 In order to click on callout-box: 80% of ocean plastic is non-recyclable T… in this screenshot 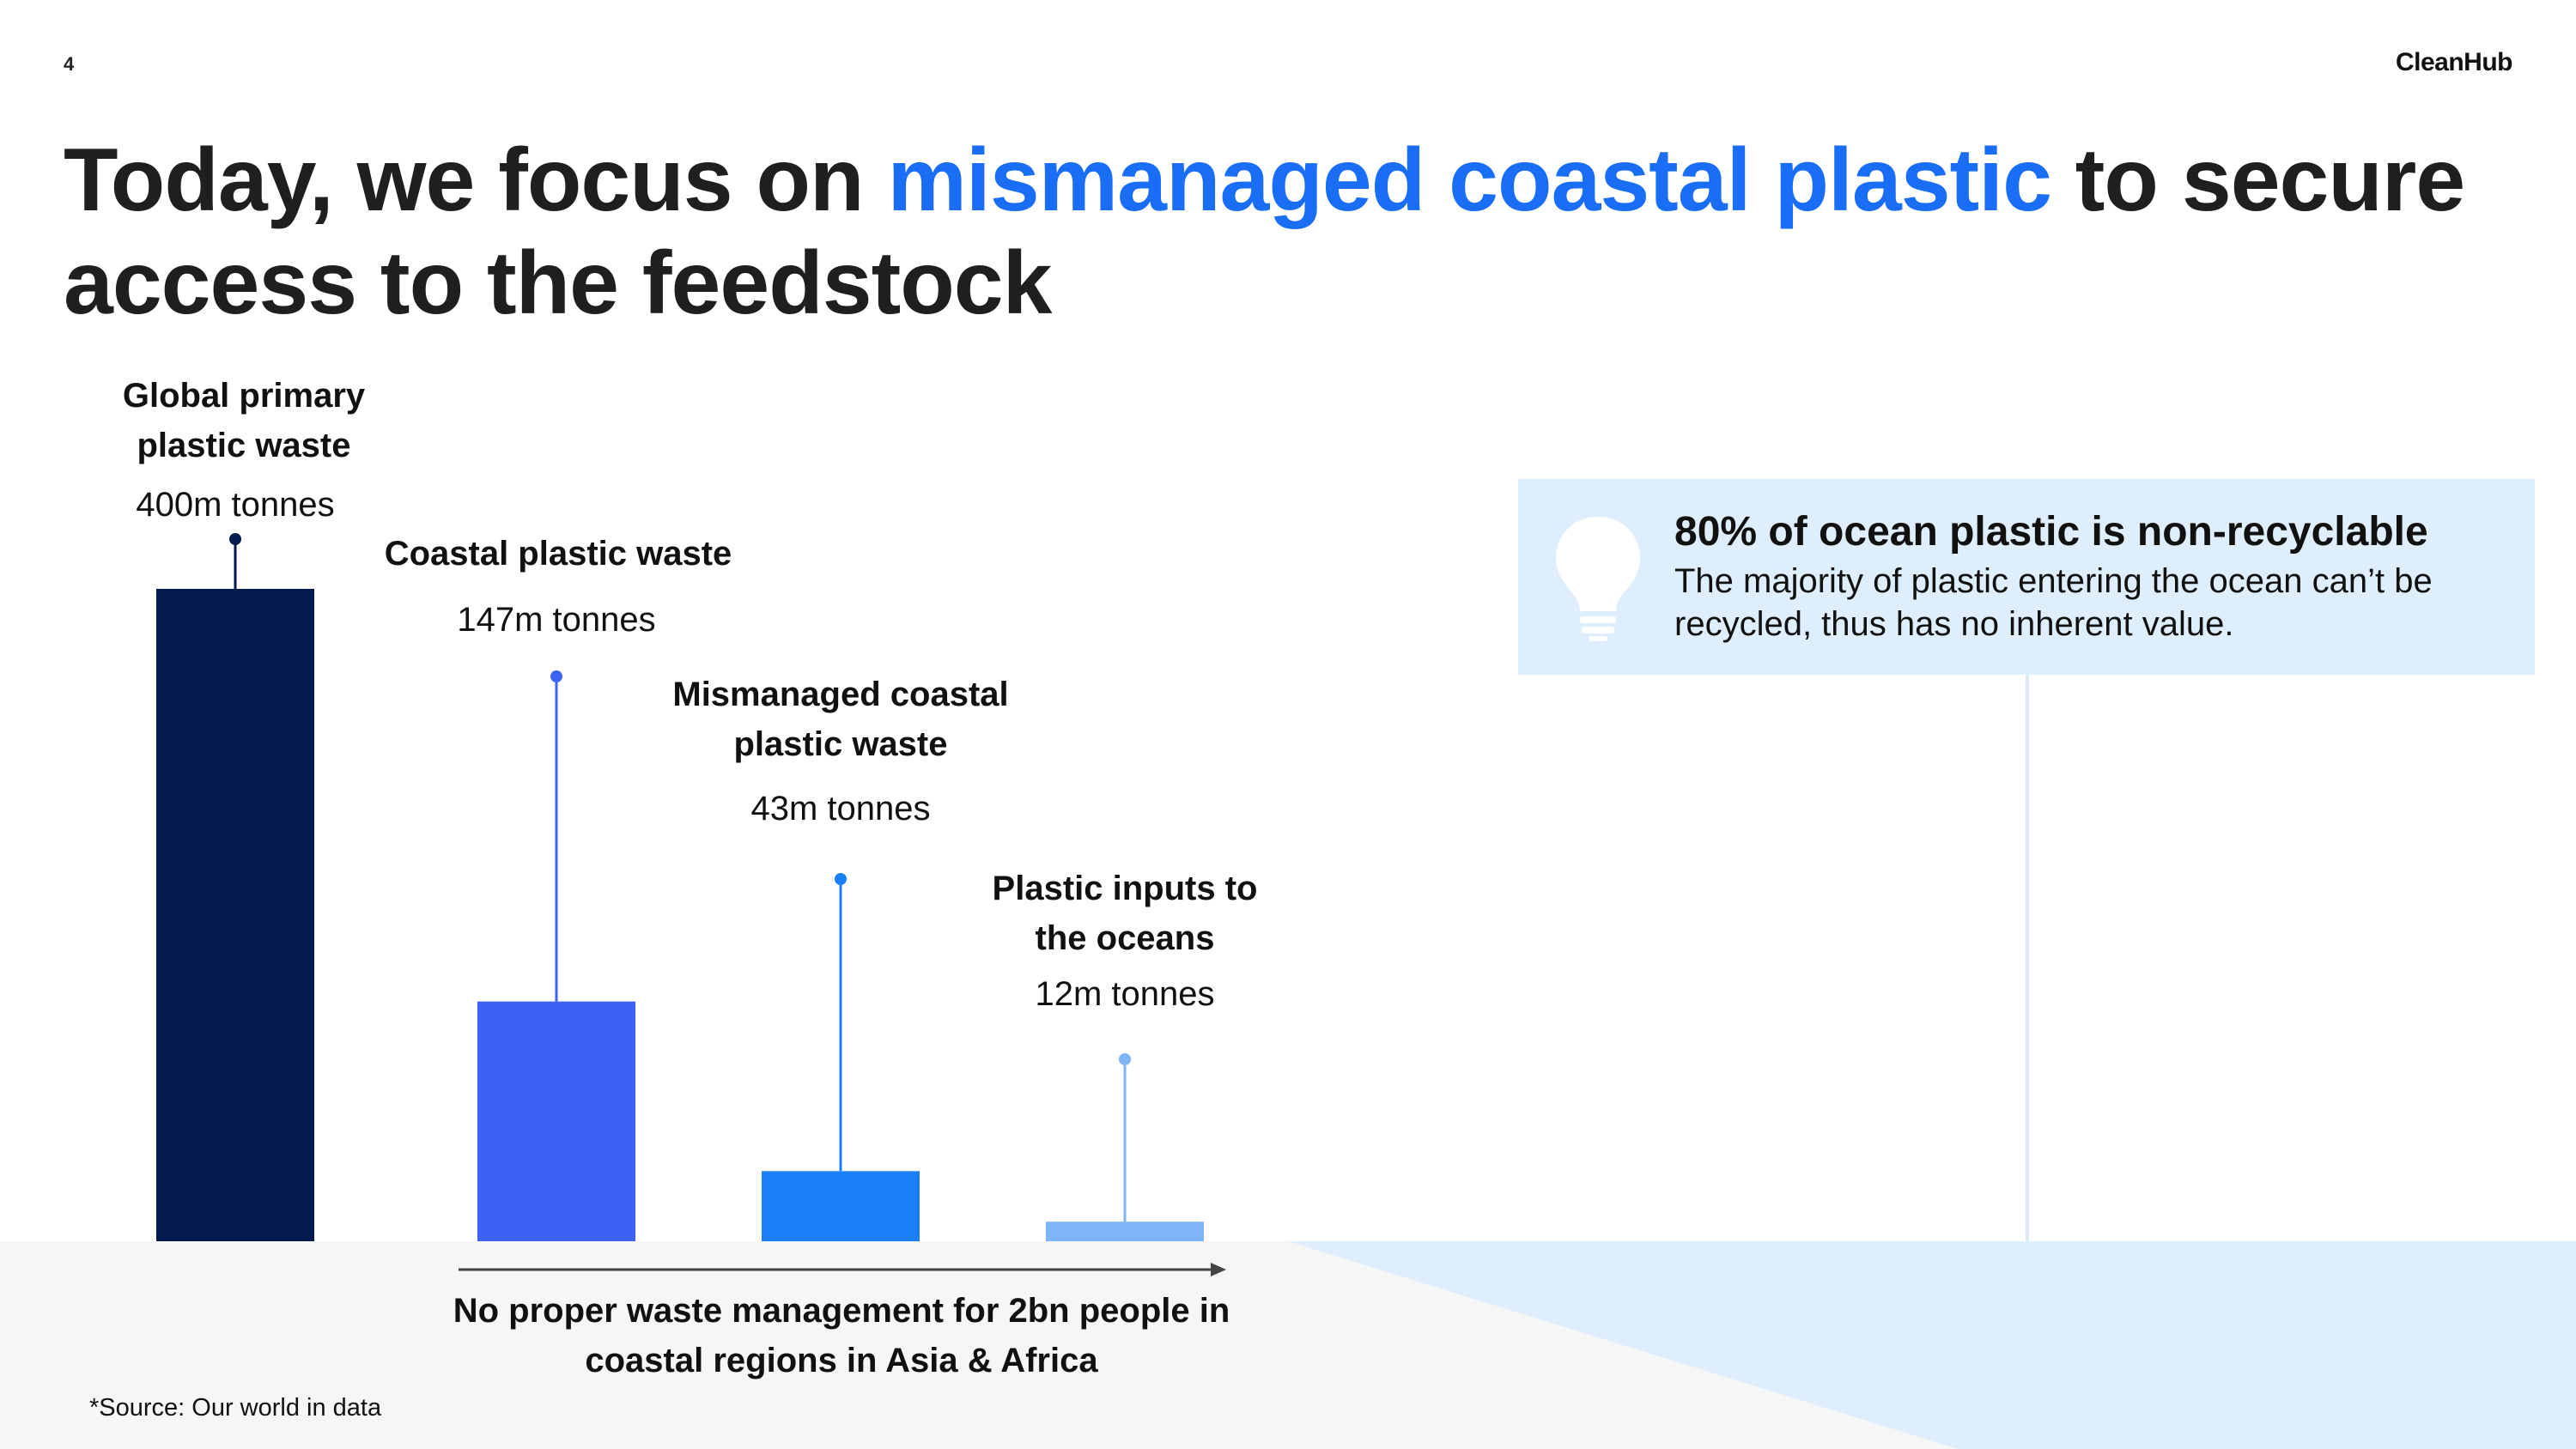, I will do `click(2026, 577)`.